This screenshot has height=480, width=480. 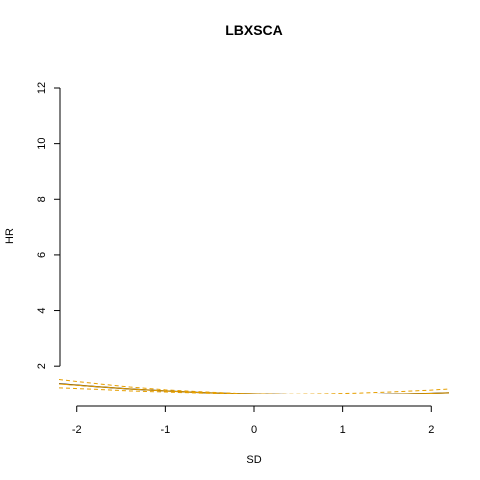 I want to click on y-tick-label: 10, so click(x=42, y=144).